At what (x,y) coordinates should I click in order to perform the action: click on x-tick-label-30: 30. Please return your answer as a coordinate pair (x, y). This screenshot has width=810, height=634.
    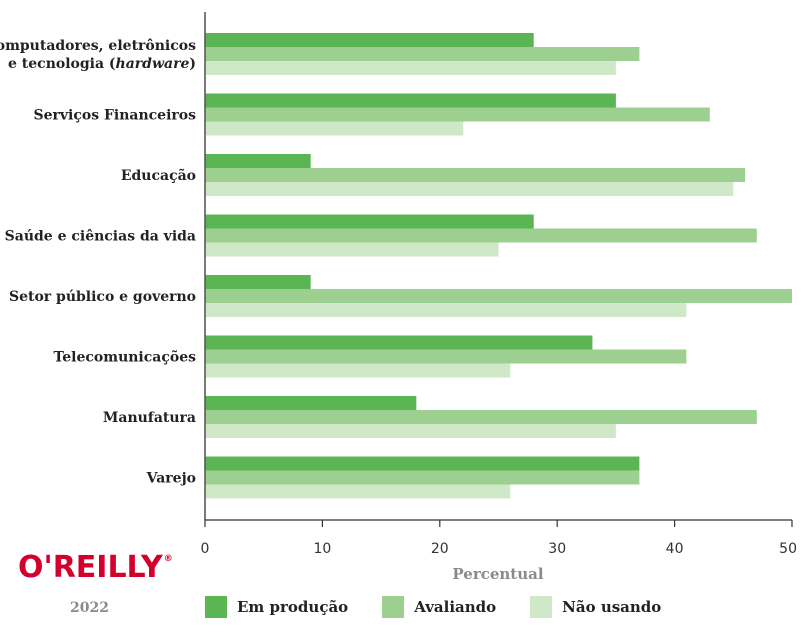
    Looking at the image, I should click on (557, 549).